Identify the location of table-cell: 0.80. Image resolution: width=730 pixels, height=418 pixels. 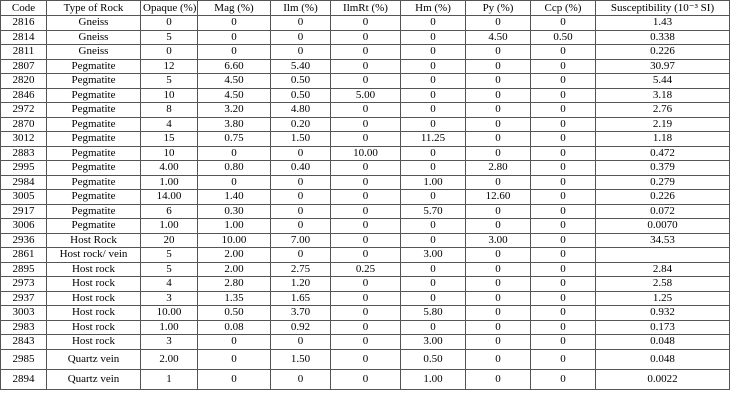
(234, 168).